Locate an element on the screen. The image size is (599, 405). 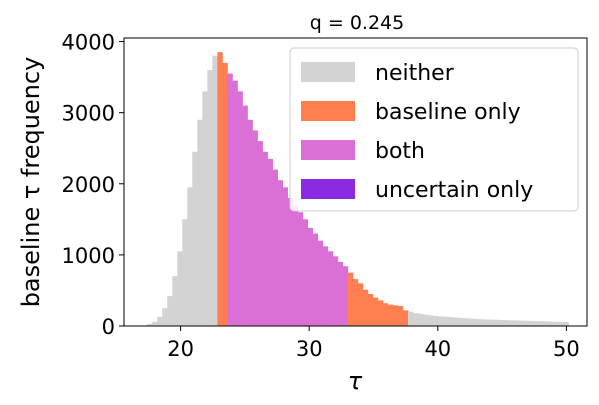
y-tick-label: 0 is located at coordinates (108, 327).